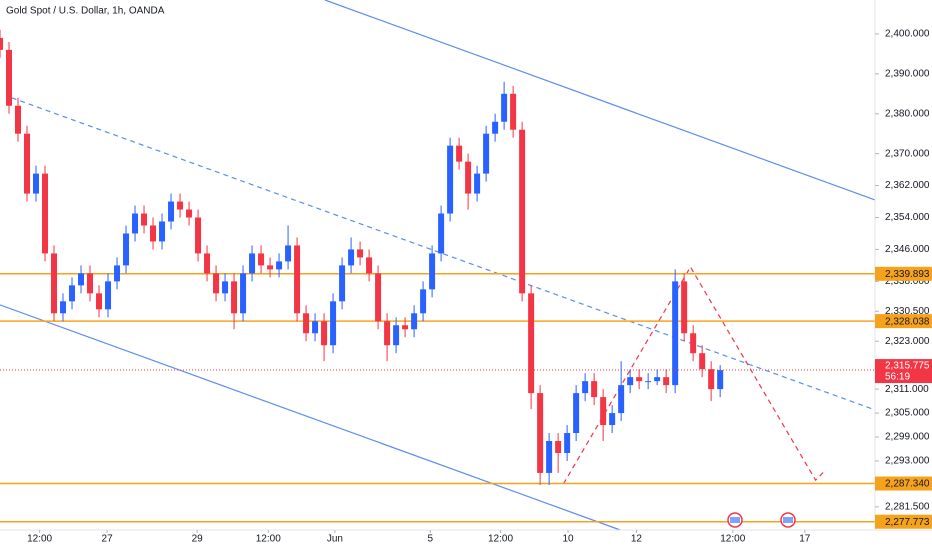  Describe the element at coordinates (907, 341) in the screenshot. I see `y-tick-label: 2,323.000` at that location.